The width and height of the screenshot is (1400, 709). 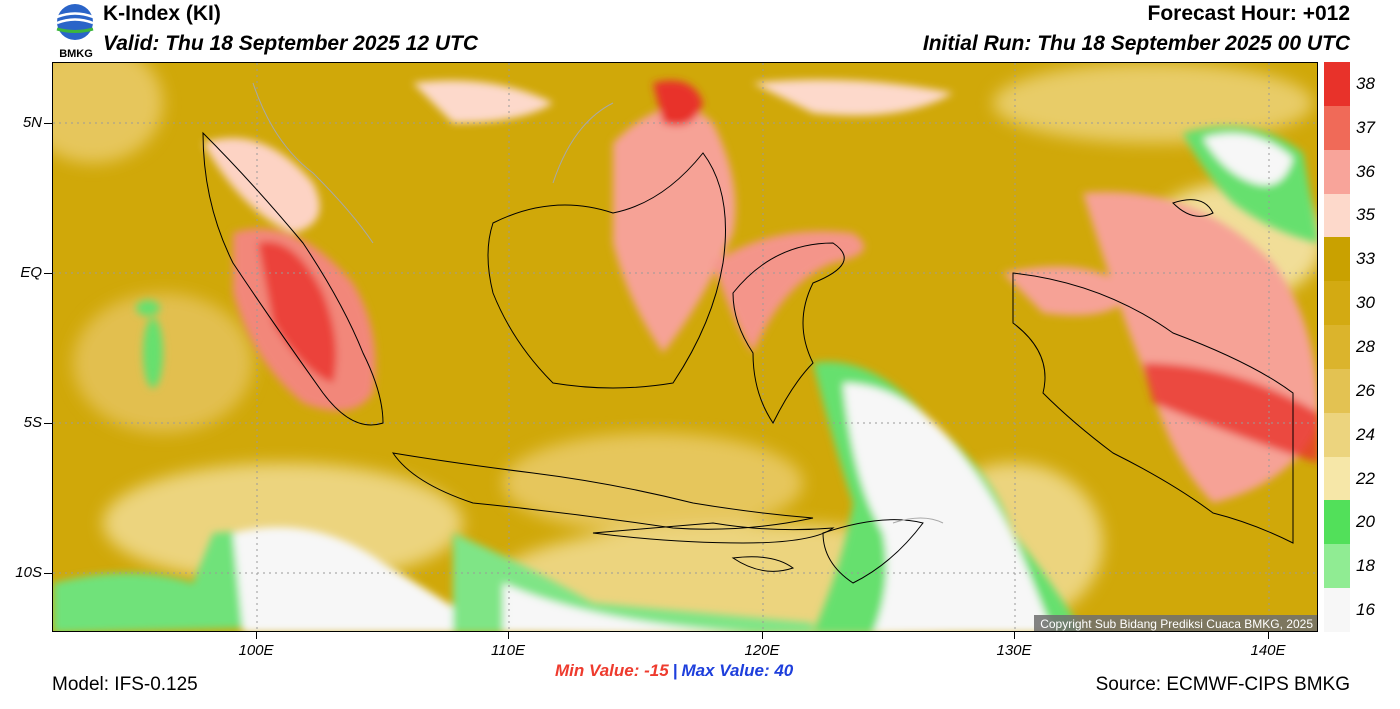 What do you see at coordinates (32, 422) in the screenshot?
I see `lat-label-5s: 5S` at bounding box center [32, 422].